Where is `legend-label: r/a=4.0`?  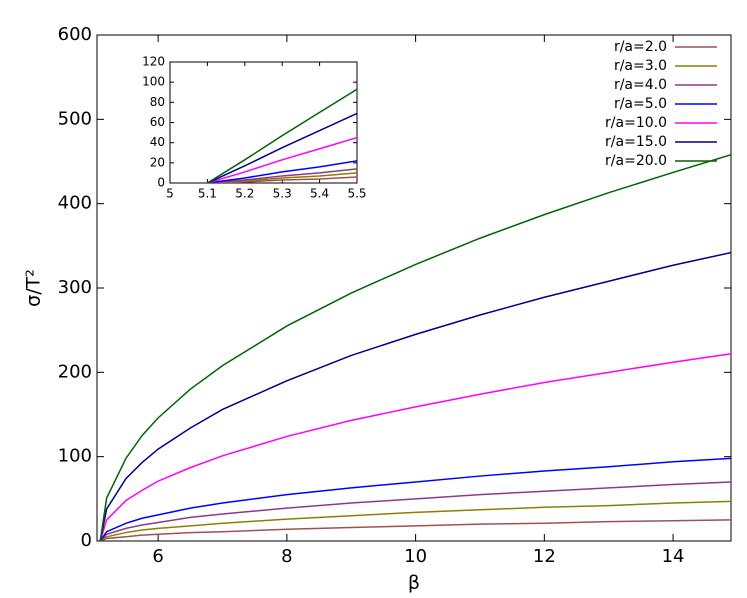
legend-label: r/a=4.0 is located at coordinates (640, 85).